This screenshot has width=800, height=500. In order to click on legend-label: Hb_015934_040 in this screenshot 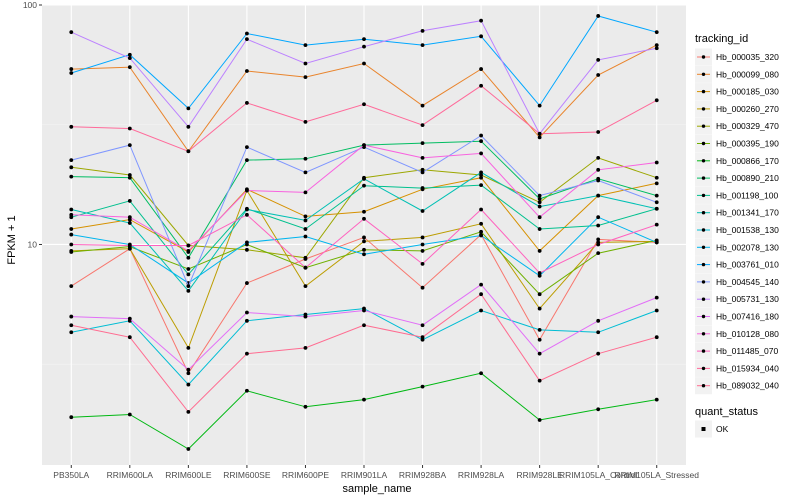, I will do `click(747, 368)`.